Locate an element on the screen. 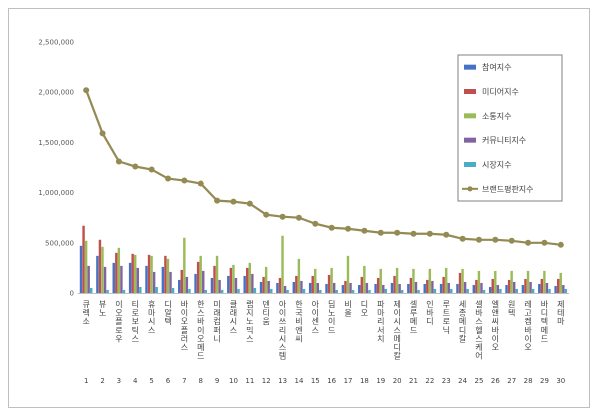 The width and height of the screenshot is (600, 418). rank-number: 15 is located at coordinates (315, 381).